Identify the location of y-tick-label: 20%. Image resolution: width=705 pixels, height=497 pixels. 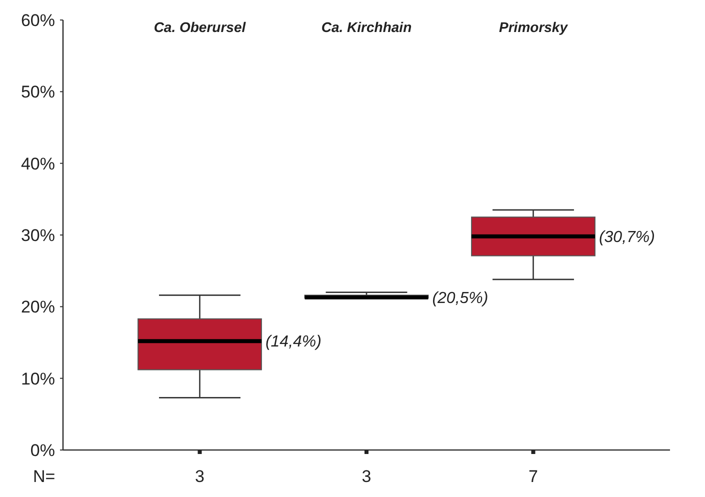
(37, 307).